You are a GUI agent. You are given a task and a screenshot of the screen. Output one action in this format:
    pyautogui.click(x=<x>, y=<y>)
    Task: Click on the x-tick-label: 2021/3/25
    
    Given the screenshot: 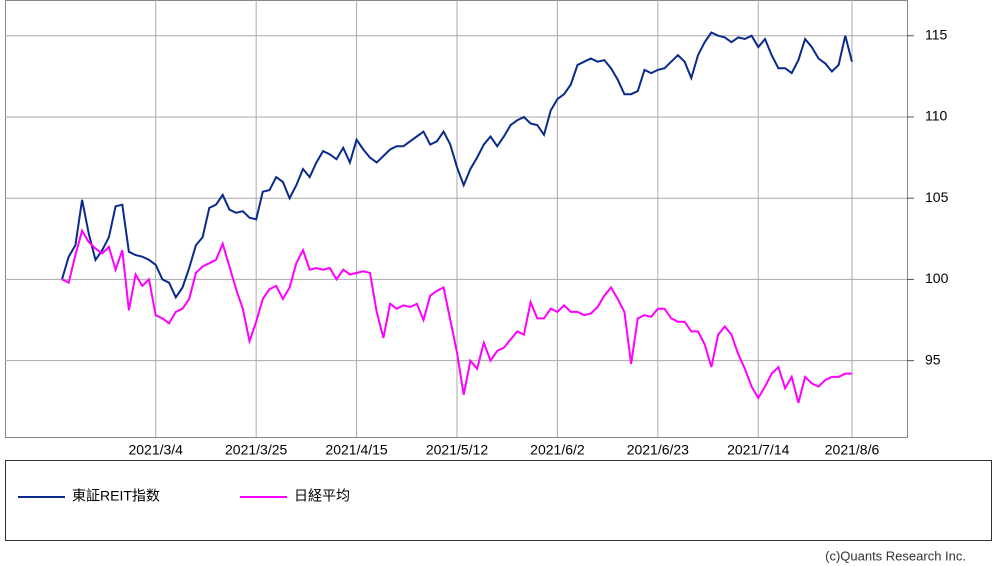 What is the action you would take?
    pyautogui.click(x=256, y=450)
    